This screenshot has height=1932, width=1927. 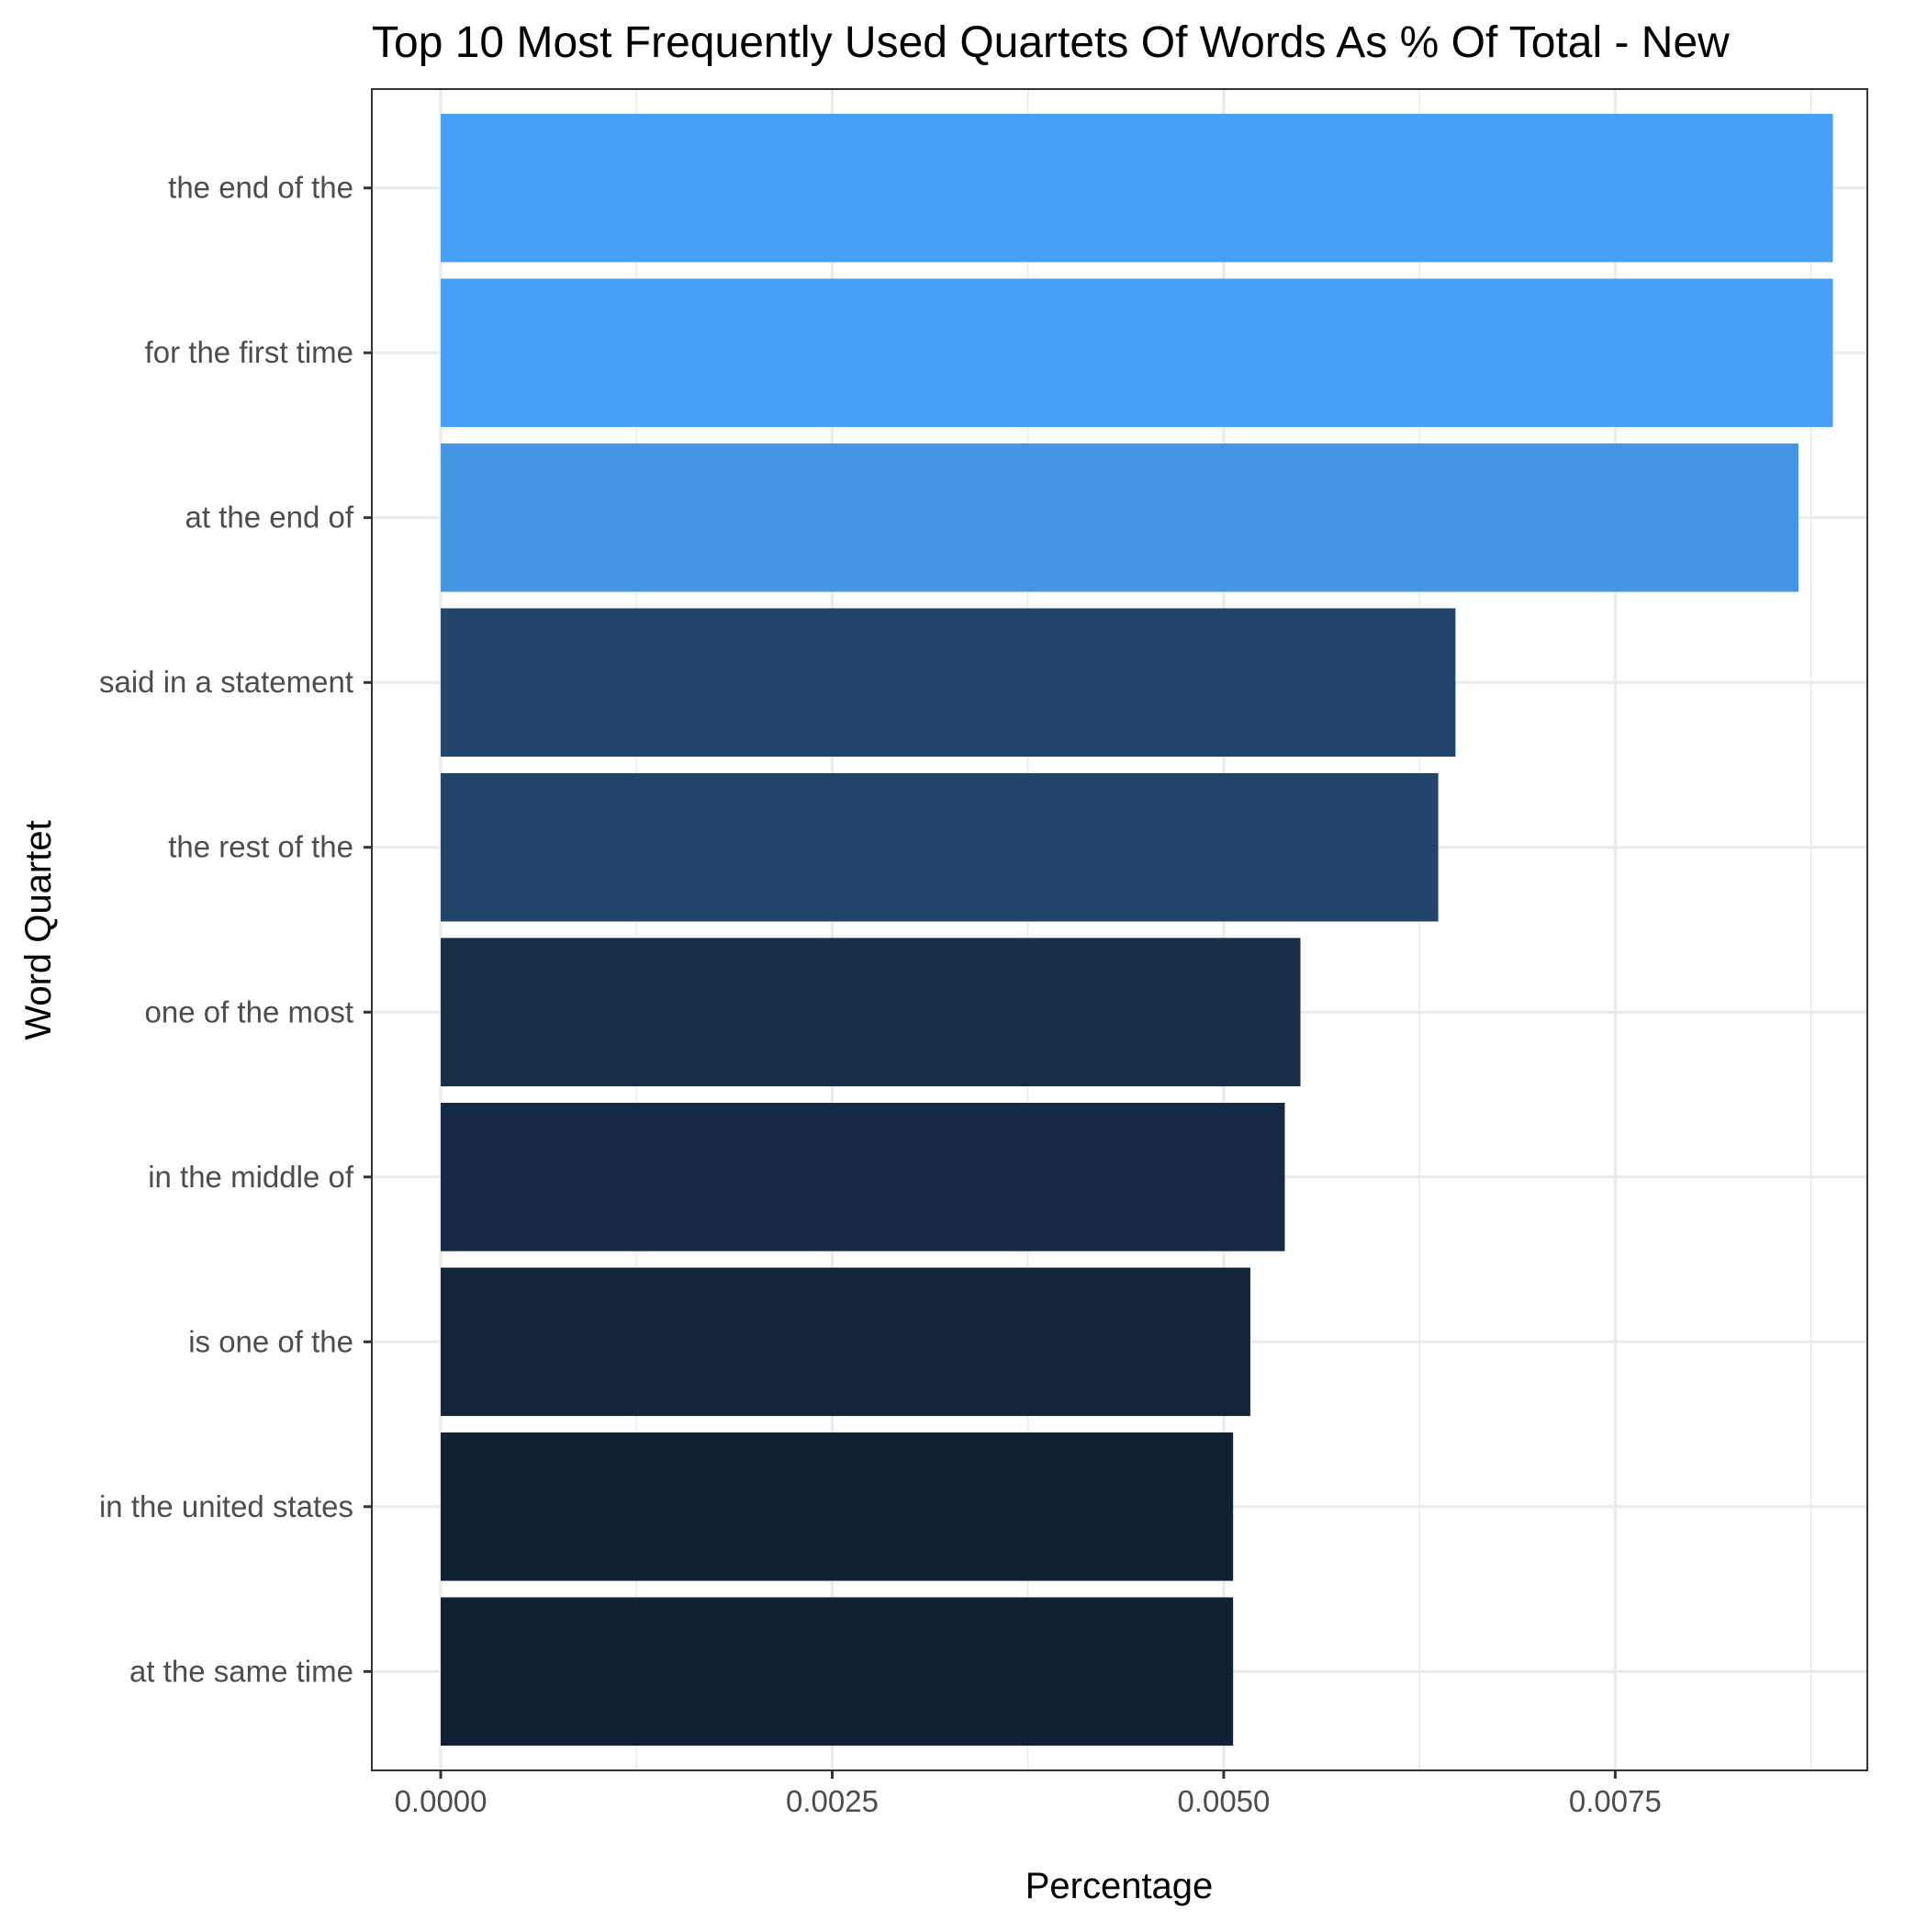 I want to click on x-tick-label: 0.0075, so click(x=1615, y=1801).